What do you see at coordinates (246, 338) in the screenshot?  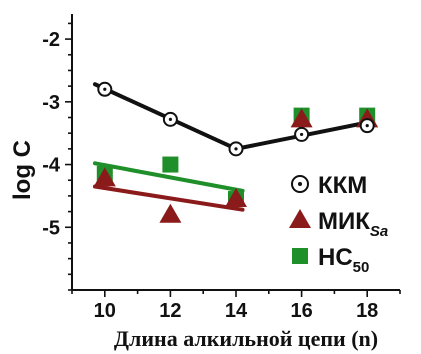 I see `x-axis-label: Длина алкильной цепи (n)` at bounding box center [246, 338].